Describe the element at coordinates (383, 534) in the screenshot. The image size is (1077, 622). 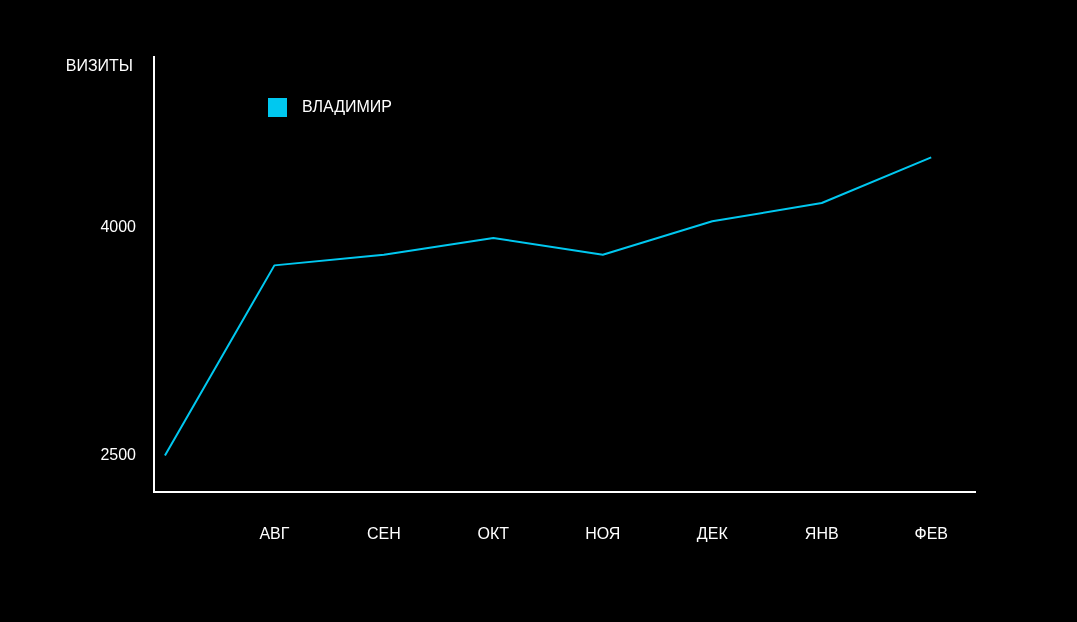
I see `x-tick-label: СЕН` at that location.